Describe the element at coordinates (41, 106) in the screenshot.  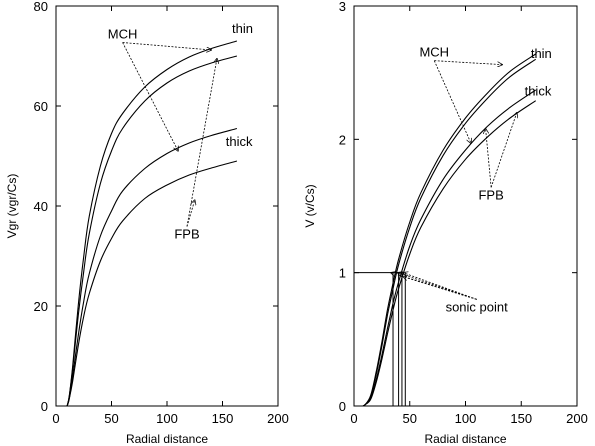
I see `y-tick-label: 60` at that location.